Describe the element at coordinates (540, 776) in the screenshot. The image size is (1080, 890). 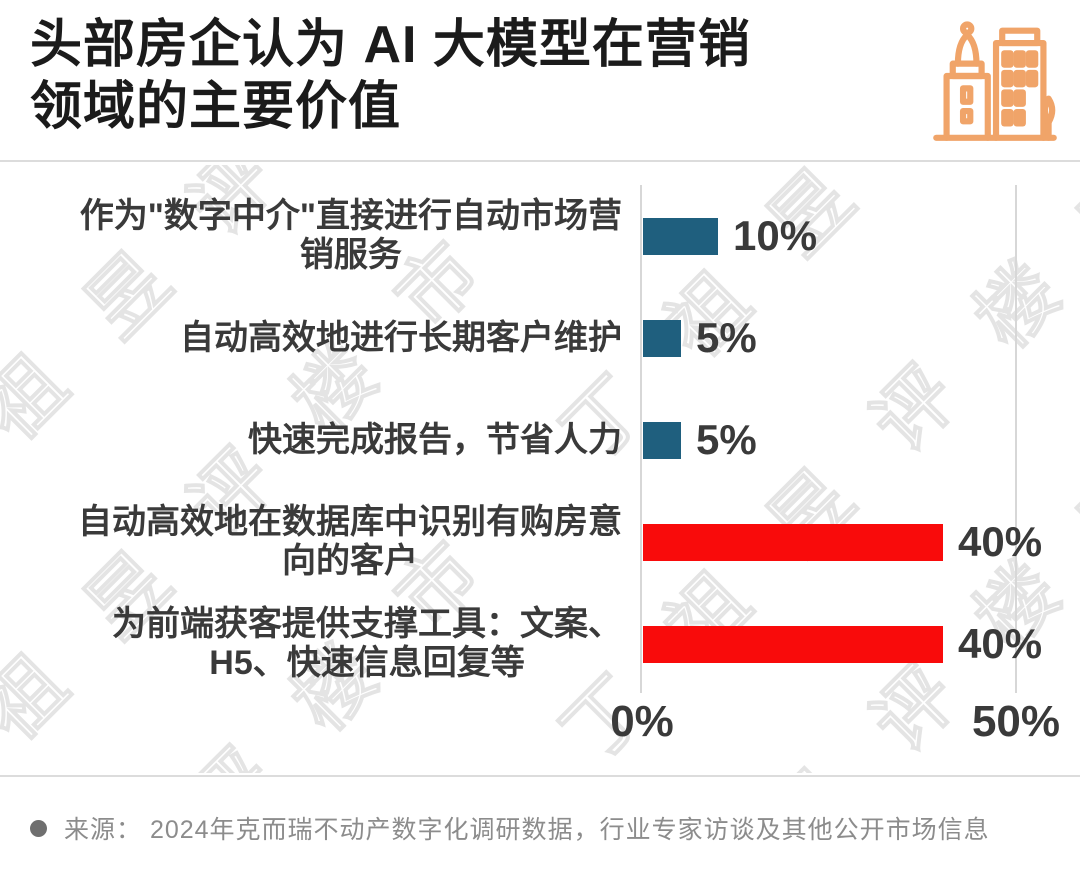
I see `footer-divider` at that location.